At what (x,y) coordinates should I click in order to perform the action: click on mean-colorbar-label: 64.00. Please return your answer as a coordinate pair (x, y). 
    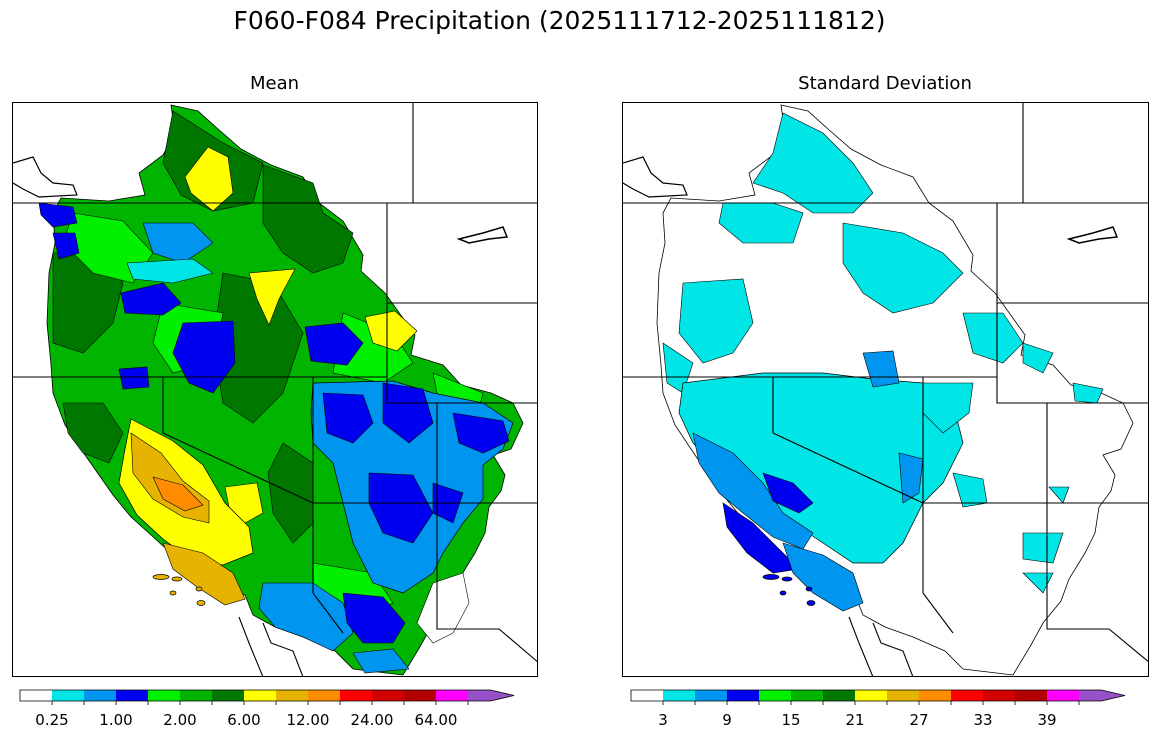
    Looking at the image, I should click on (436, 720).